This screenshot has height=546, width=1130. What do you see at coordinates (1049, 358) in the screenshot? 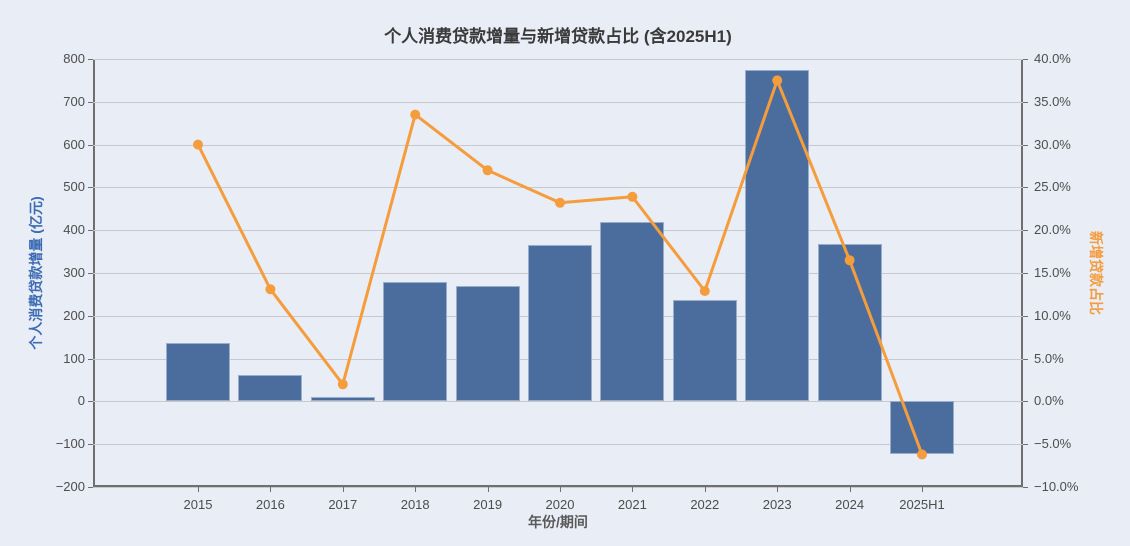
I see `right-ytick-label: 5.0%` at bounding box center [1049, 358].